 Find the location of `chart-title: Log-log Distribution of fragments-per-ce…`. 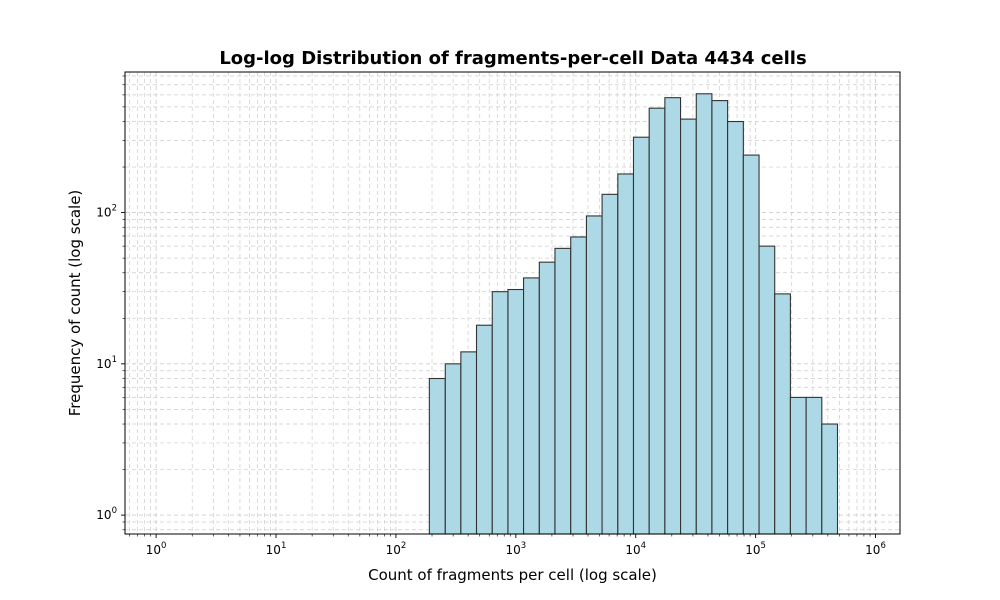

chart-title: Log-log Distribution of fragments-per-ce… is located at coordinates (512, 58).